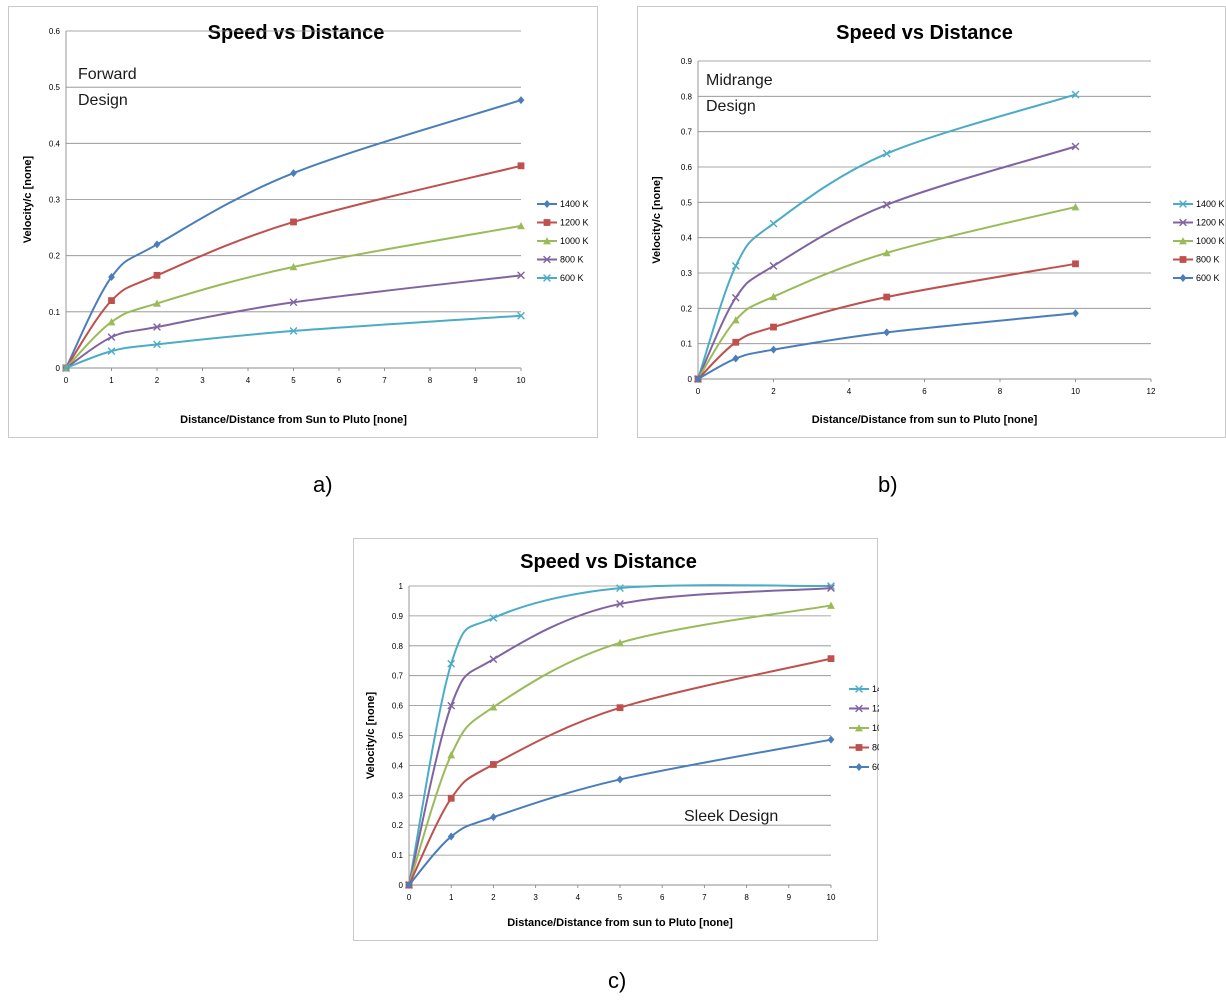  I want to click on y-tick-label: 0.9, so click(687, 61).